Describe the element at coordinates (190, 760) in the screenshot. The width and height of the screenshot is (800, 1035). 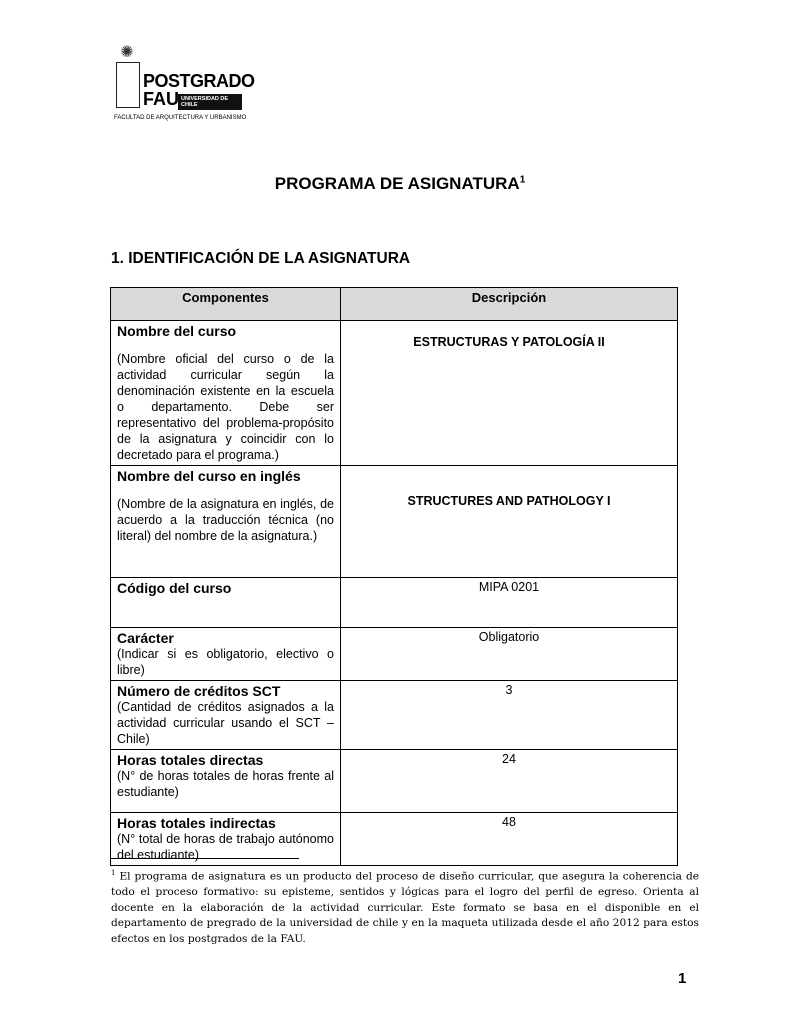
I see `row-label: Horas totales directas` at that location.